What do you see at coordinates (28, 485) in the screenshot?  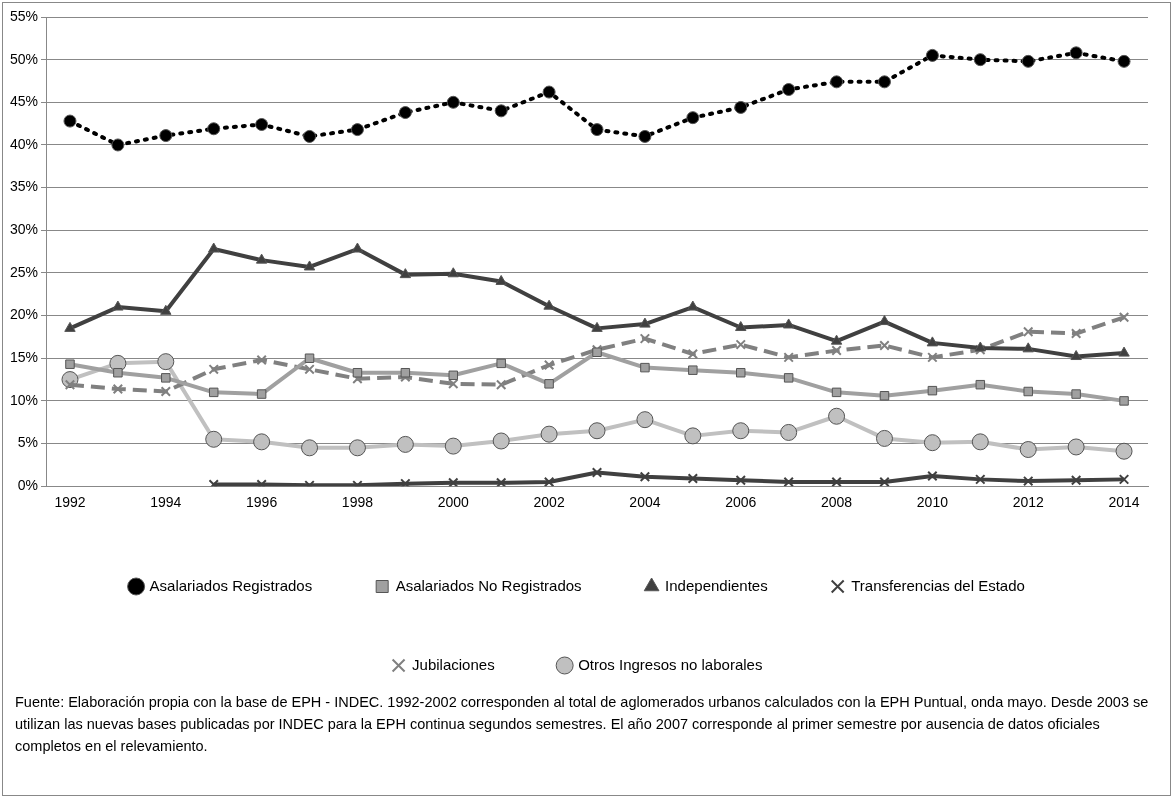 I see `y-tick-label: 0%` at bounding box center [28, 485].